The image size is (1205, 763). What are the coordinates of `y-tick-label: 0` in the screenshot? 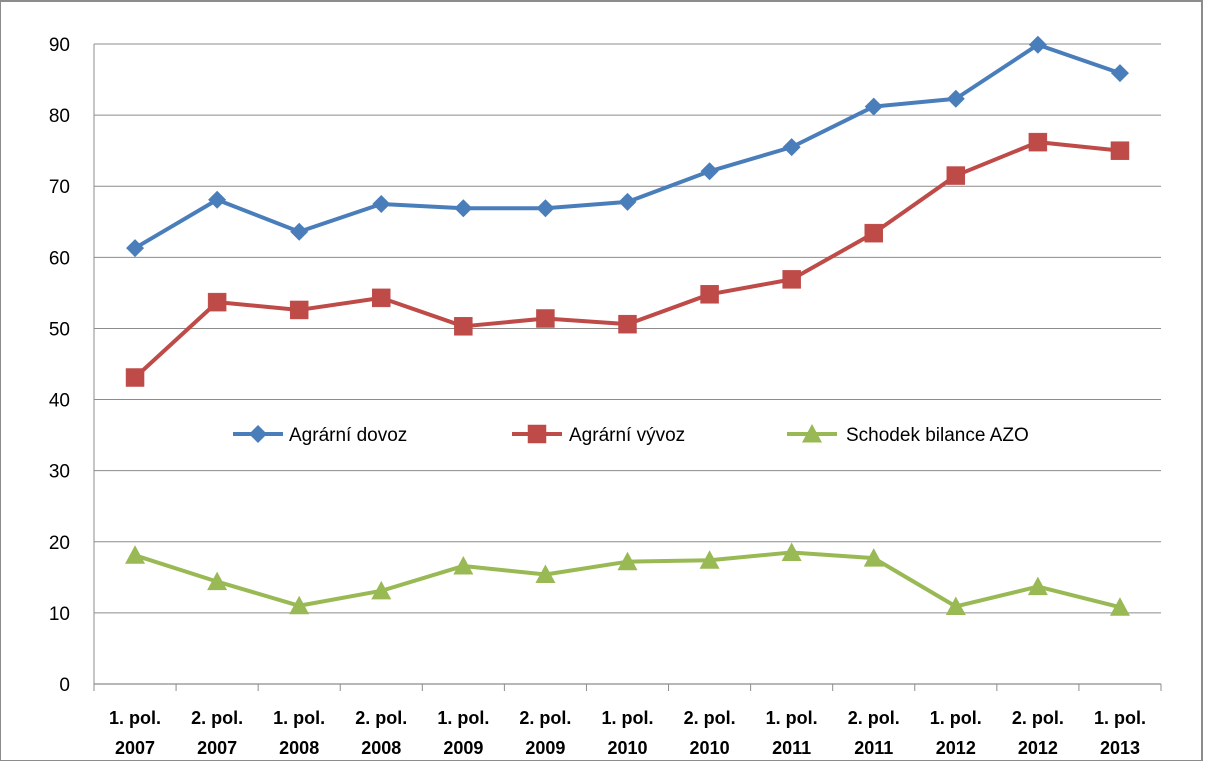 It's located at (64, 685).